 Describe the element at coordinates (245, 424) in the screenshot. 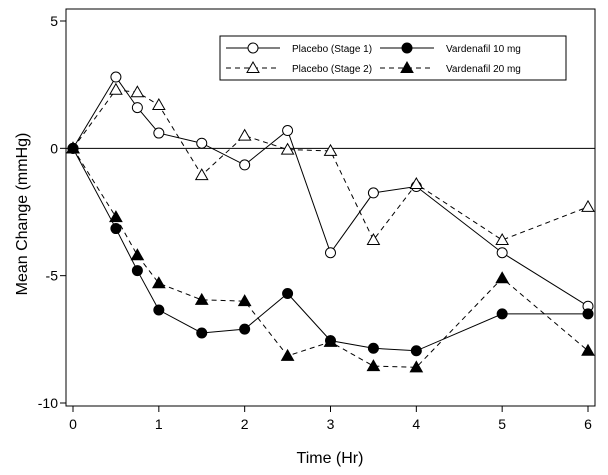

I see `x-tick-label: 2` at that location.